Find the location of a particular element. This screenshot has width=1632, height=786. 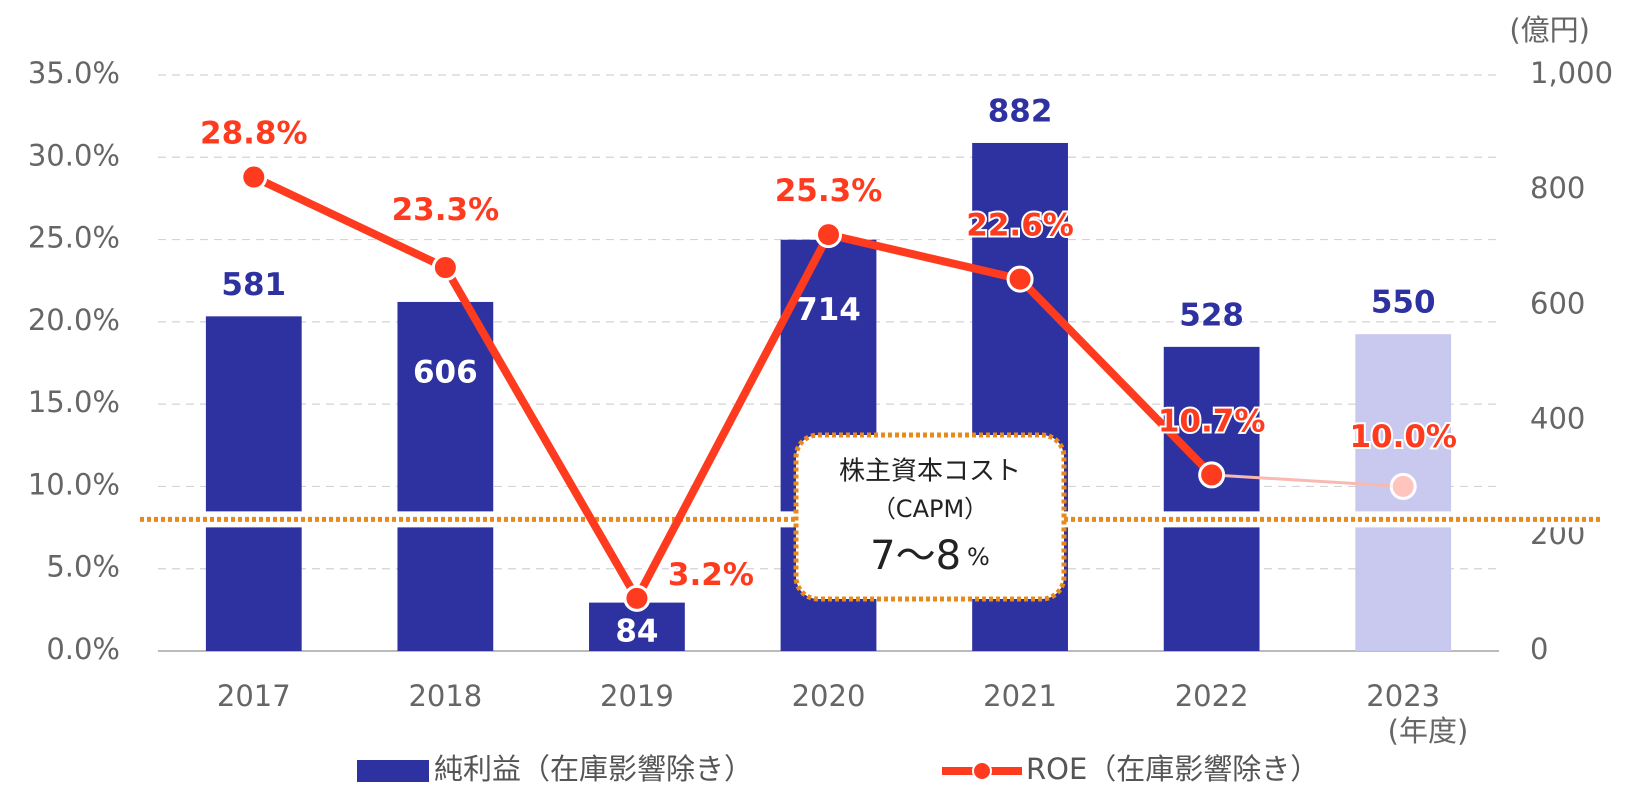

bar-value-label: 714 is located at coordinates (828, 310).